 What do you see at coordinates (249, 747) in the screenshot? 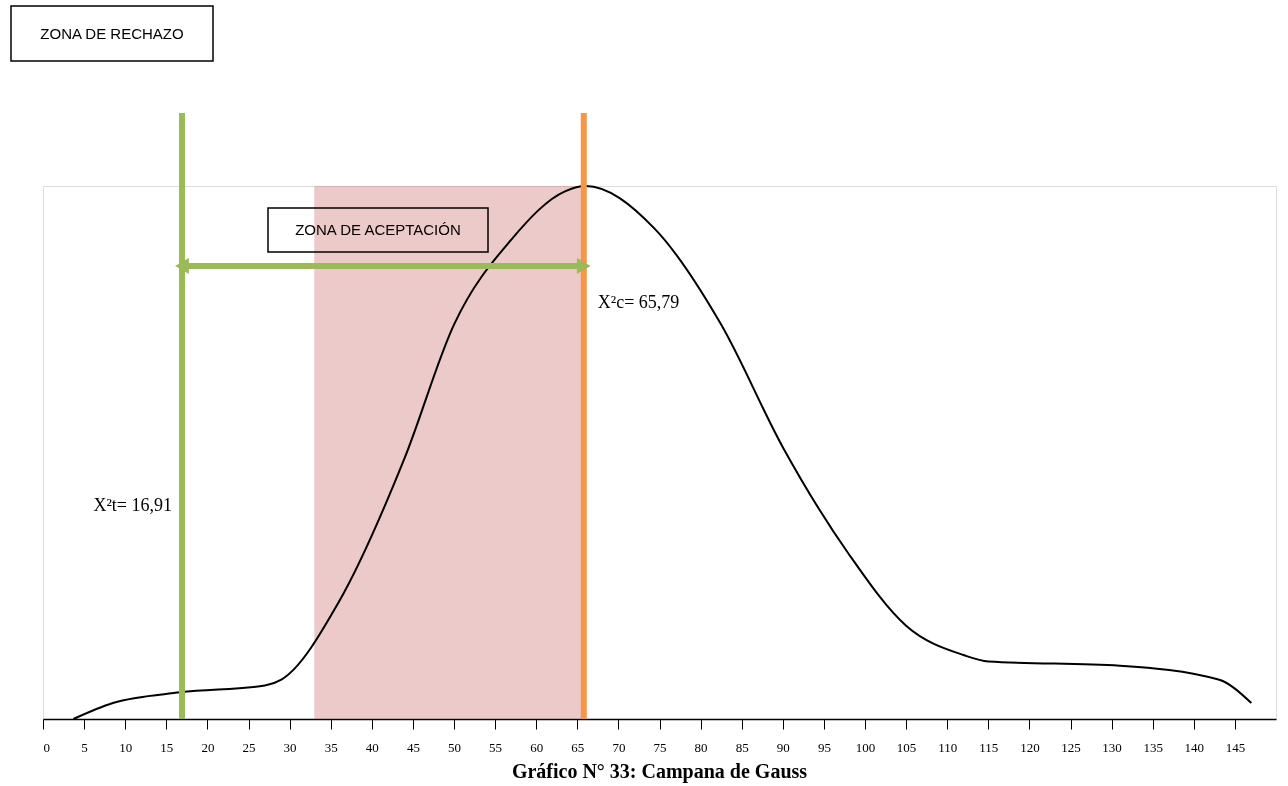
I see `x-tick-label: 25` at bounding box center [249, 747].